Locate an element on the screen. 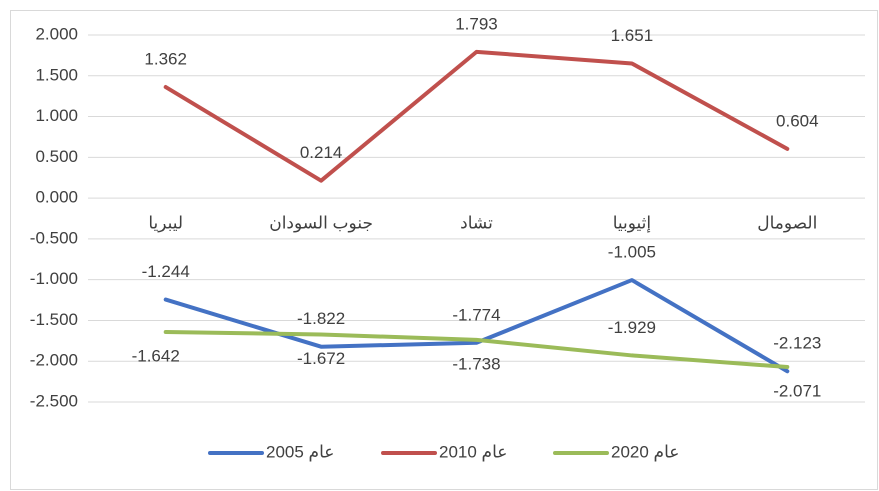 This screenshot has width=879, height=491. y-tick-label: -1.000 is located at coordinates (54, 278).